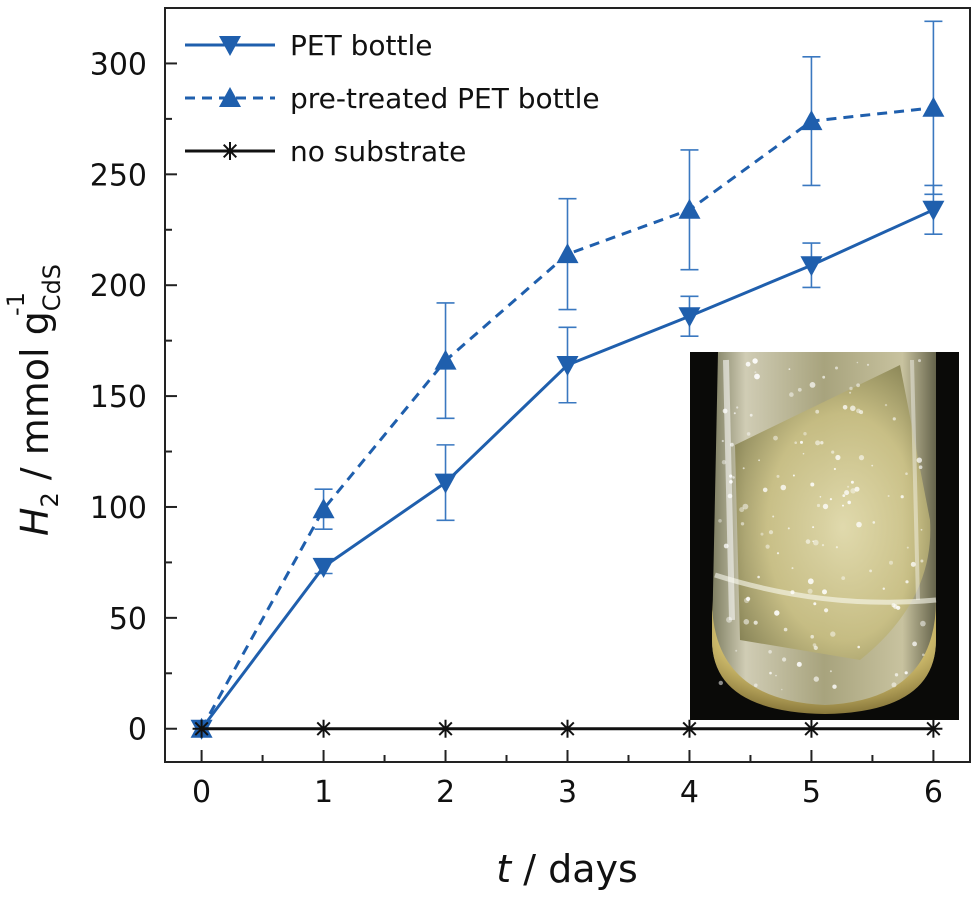 The height and width of the screenshot is (901, 975). I want to click on legend-item-pet-bottle: PET bottle, so click(308, 45).